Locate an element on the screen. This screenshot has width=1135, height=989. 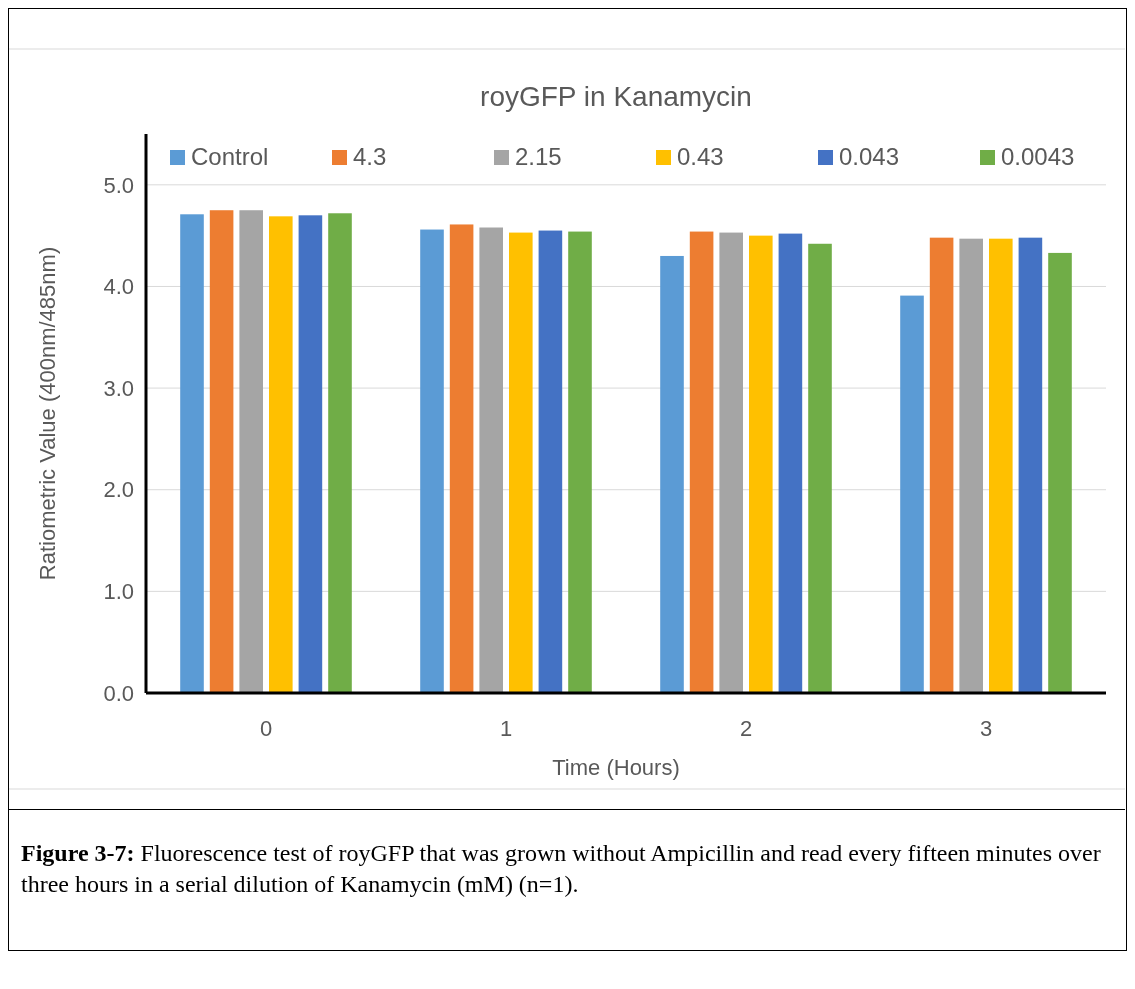
y-axis-title: Ratiometric Value (400nm/485nm) is located at coordinates (47, 413).